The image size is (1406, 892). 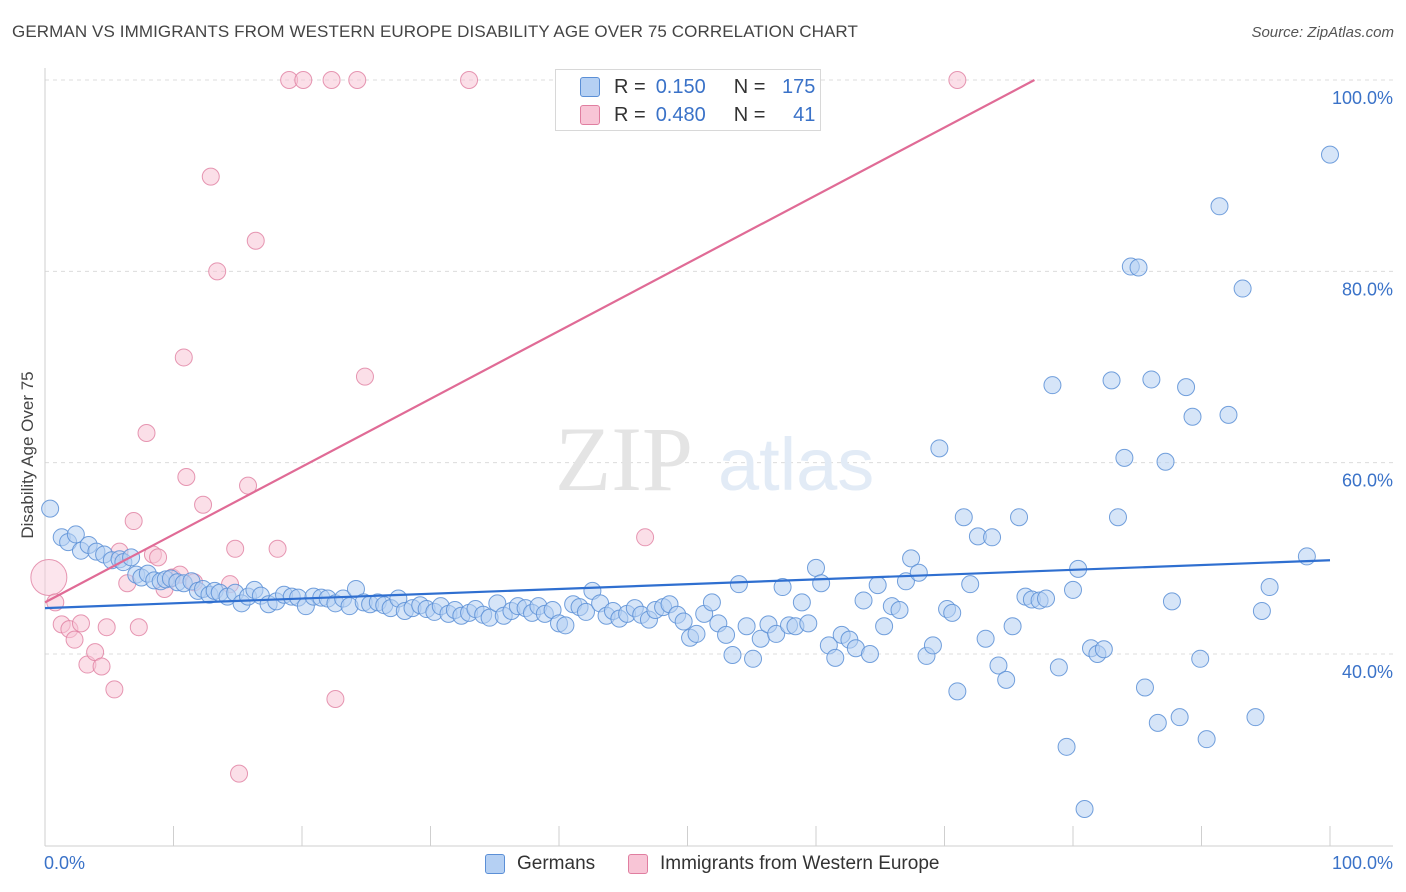 I want to click on n-value: 41, so click(x=804, y=114).